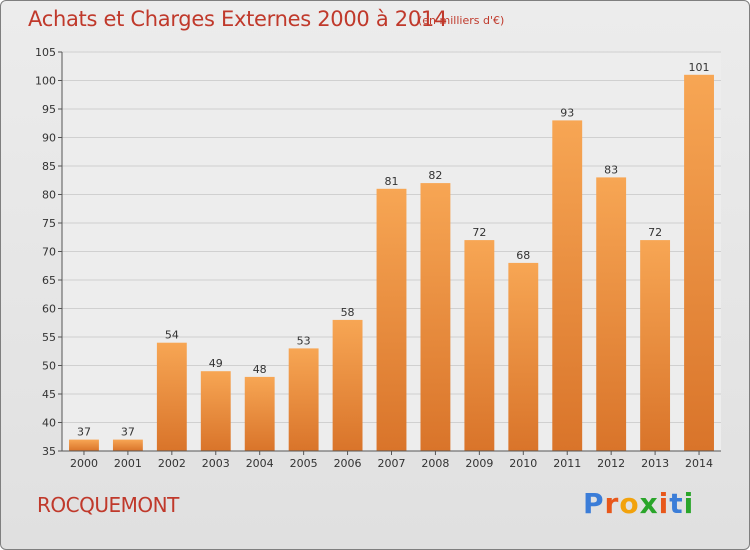  I want to click on y-tick-label: 90, so click(49, 138).